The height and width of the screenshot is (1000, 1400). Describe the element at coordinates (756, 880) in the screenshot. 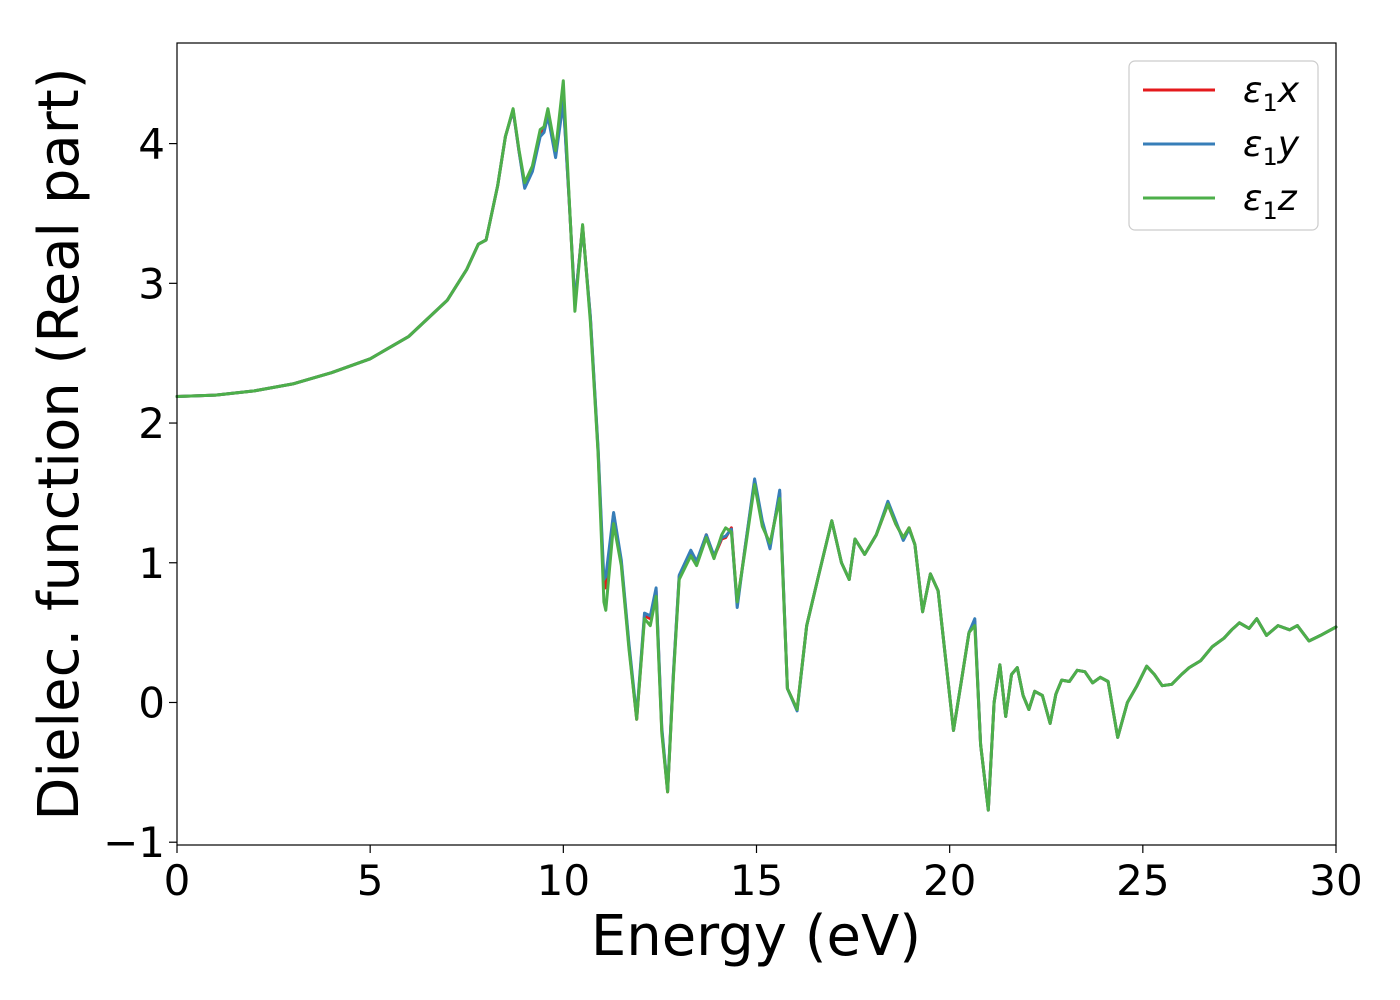

I see `x-tick-label: 15` at that location.